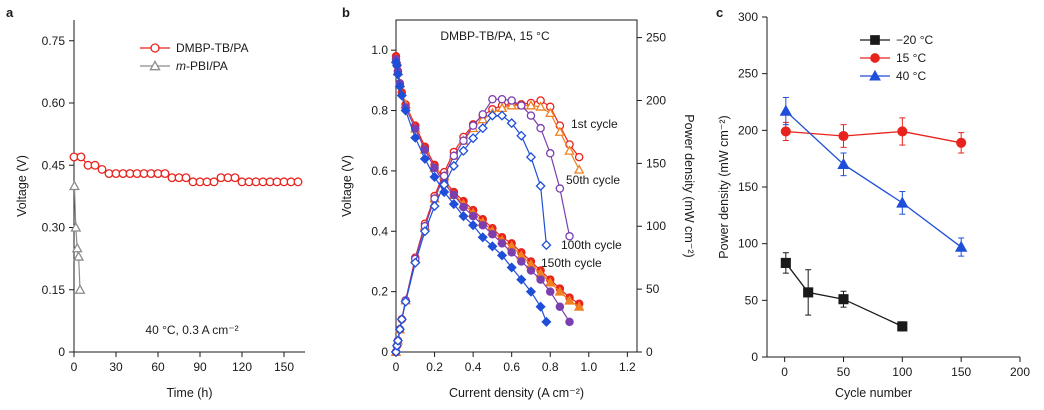 The image size is (1044, 410). What do you see at coordinates (571, 263) in the screenshot?
I see `panel-b-cycle-label: 150th cycle` at bounding box center [571, 263].